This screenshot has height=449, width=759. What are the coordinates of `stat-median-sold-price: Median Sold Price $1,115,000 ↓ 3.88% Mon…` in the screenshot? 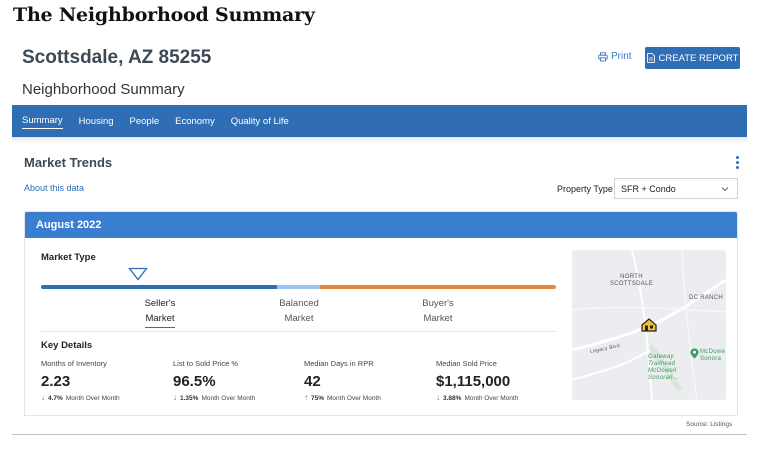 It's located at (477, 380).